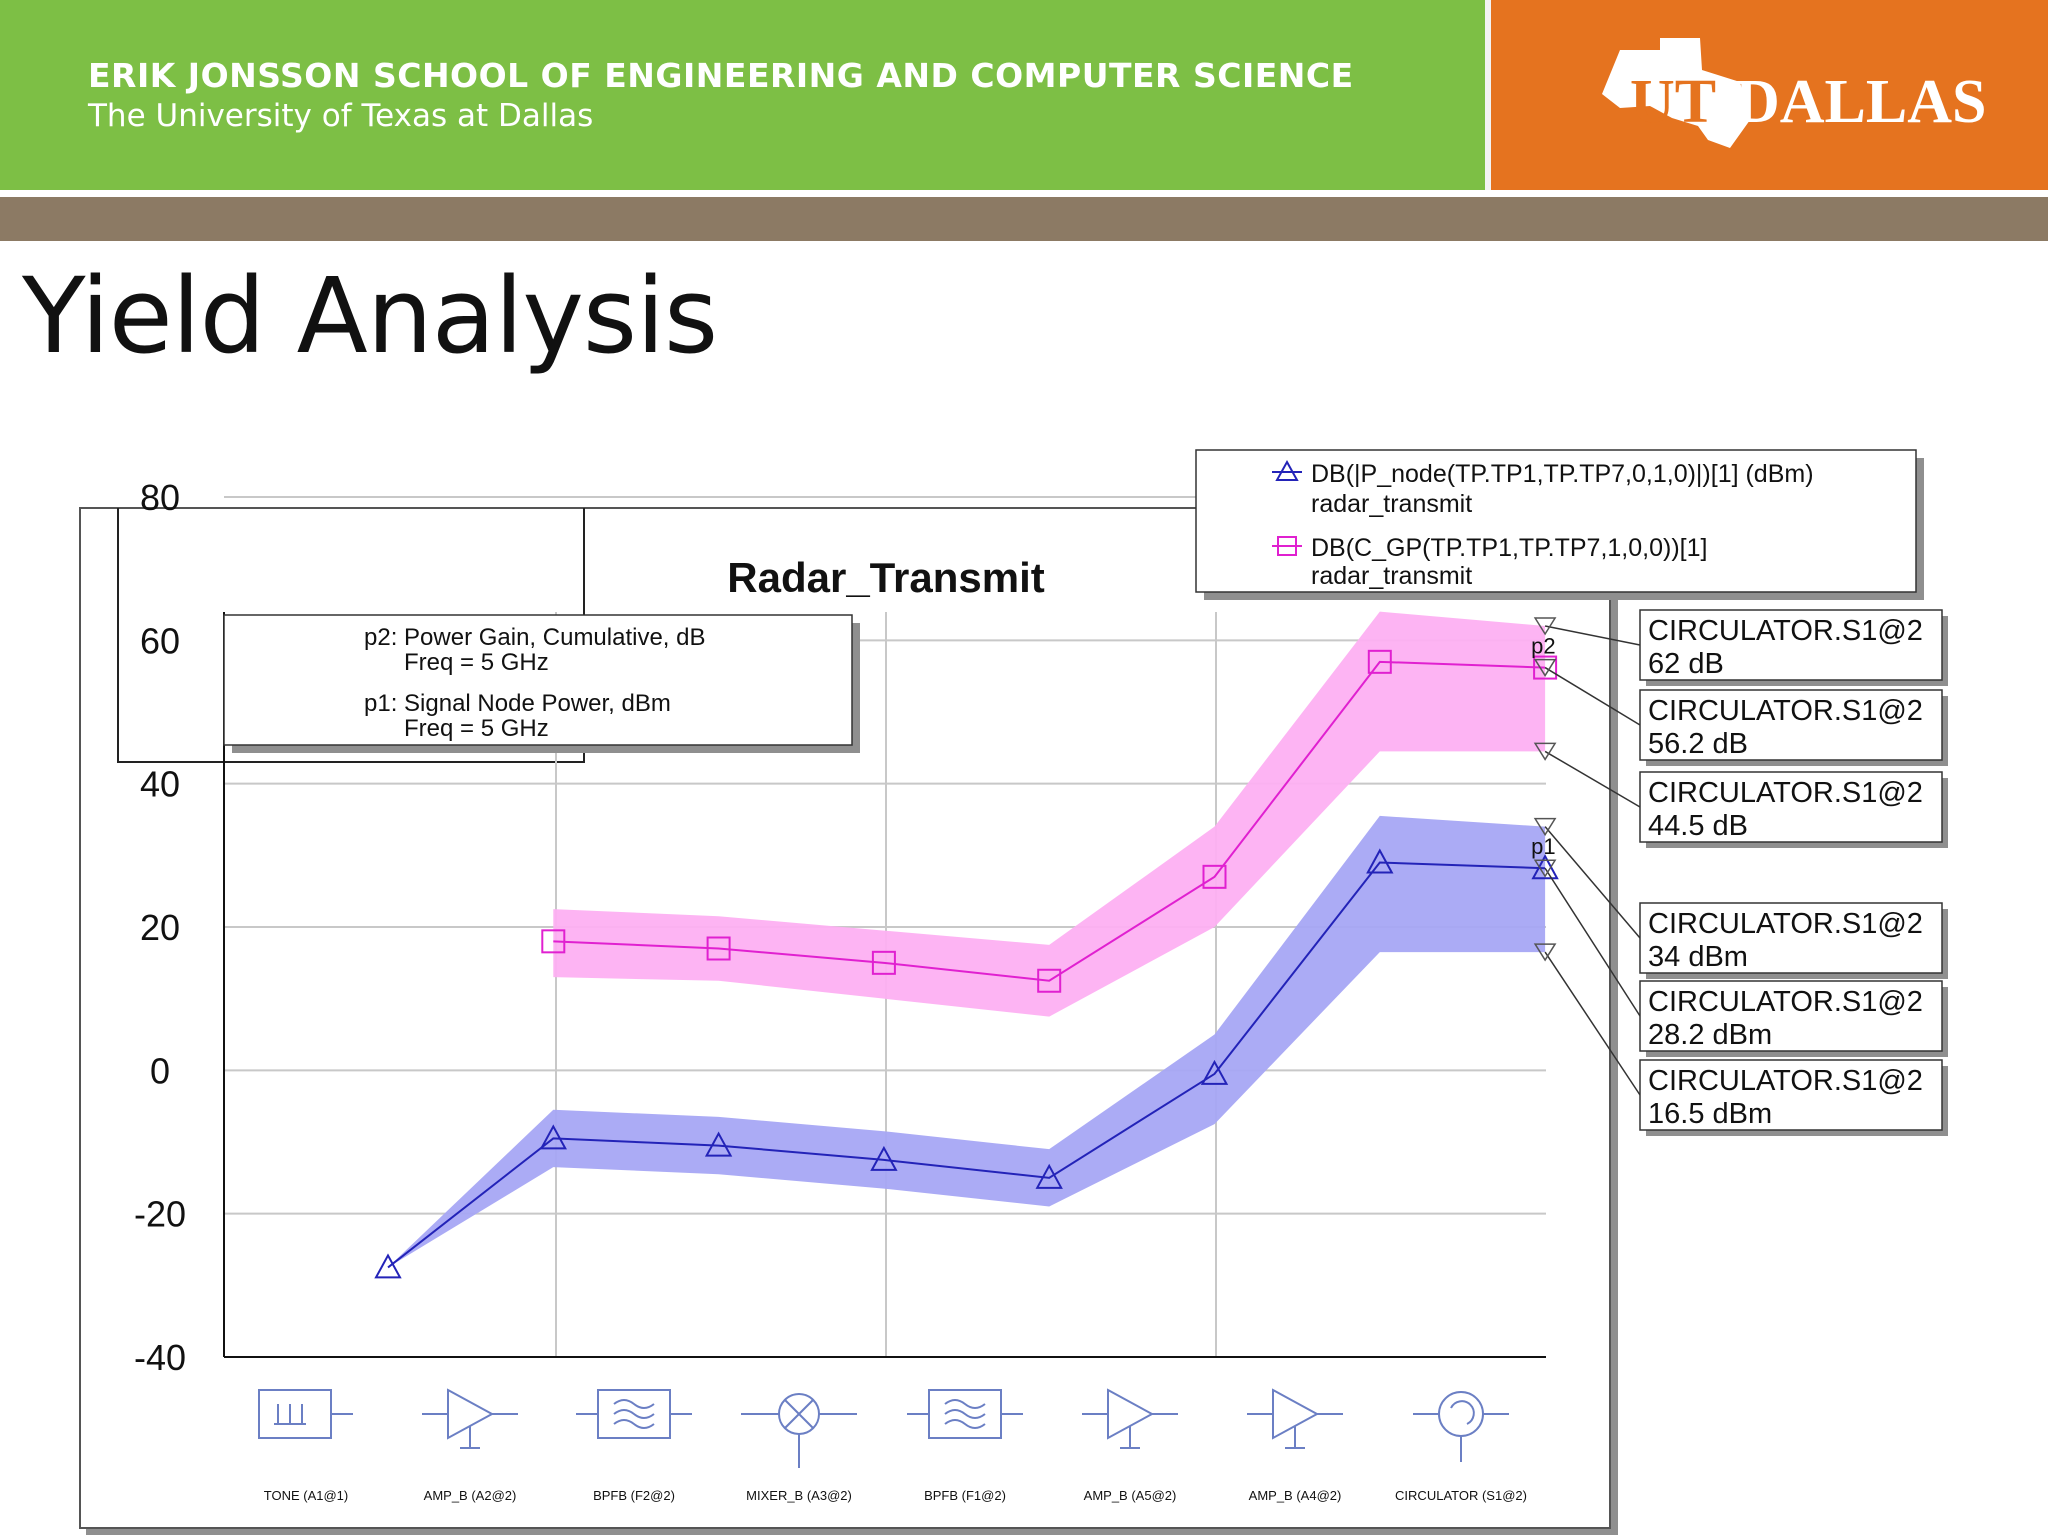  I want to click on legend-series-1-sub: radar_transmit, so click(1391, 504).